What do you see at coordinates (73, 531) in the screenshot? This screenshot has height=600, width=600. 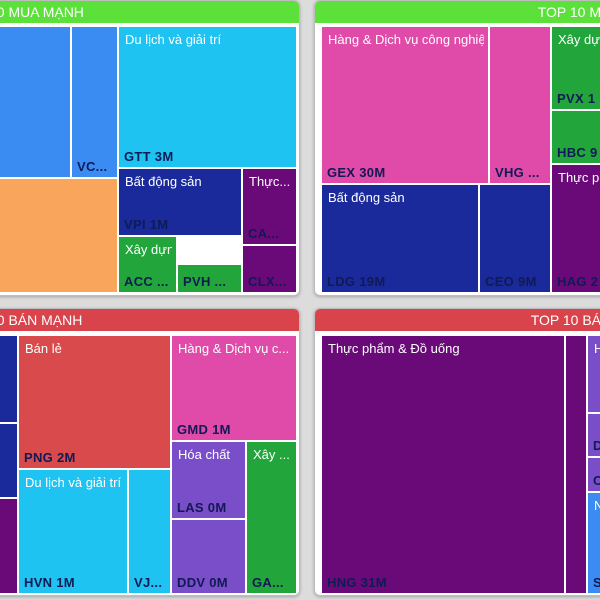 I see `treemap-cell: Du lịch và giải trí HVN 1M` at bounding box center [73, 531].